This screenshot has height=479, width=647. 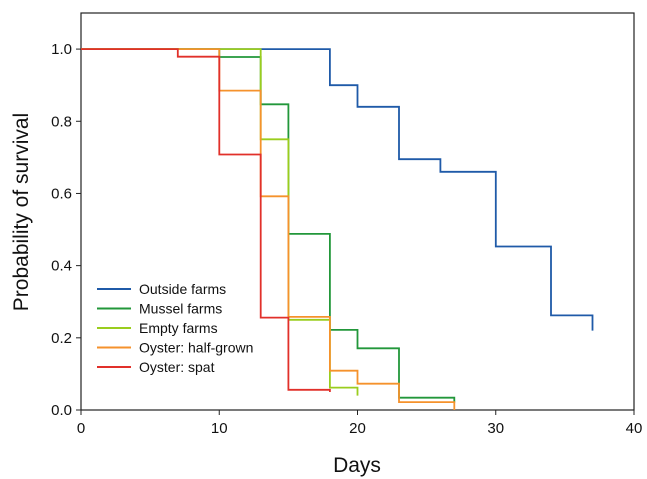 I want to click on y-axis-title: Probability of survival, so click(x=21, y=212).